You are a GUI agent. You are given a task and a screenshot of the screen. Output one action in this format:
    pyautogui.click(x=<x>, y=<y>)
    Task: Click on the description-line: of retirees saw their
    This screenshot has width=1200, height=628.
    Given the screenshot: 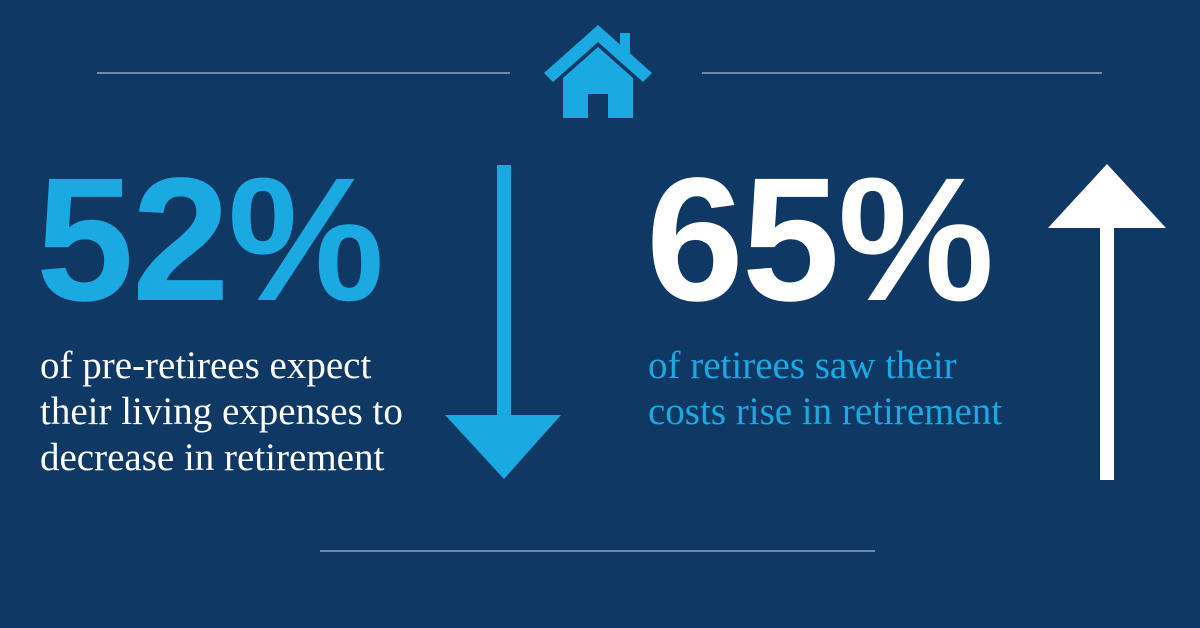 What is the action you would take?
    pyautogui.click(x=802, y=365)
    